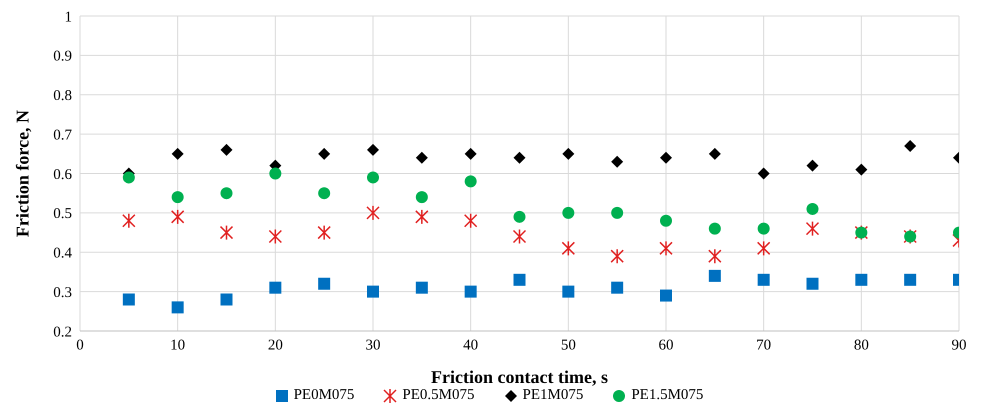  What do you see at coordinates (323, 395) in the screenshot?
I see `legend-label: PE0M075` at bounding box center [323, 395].